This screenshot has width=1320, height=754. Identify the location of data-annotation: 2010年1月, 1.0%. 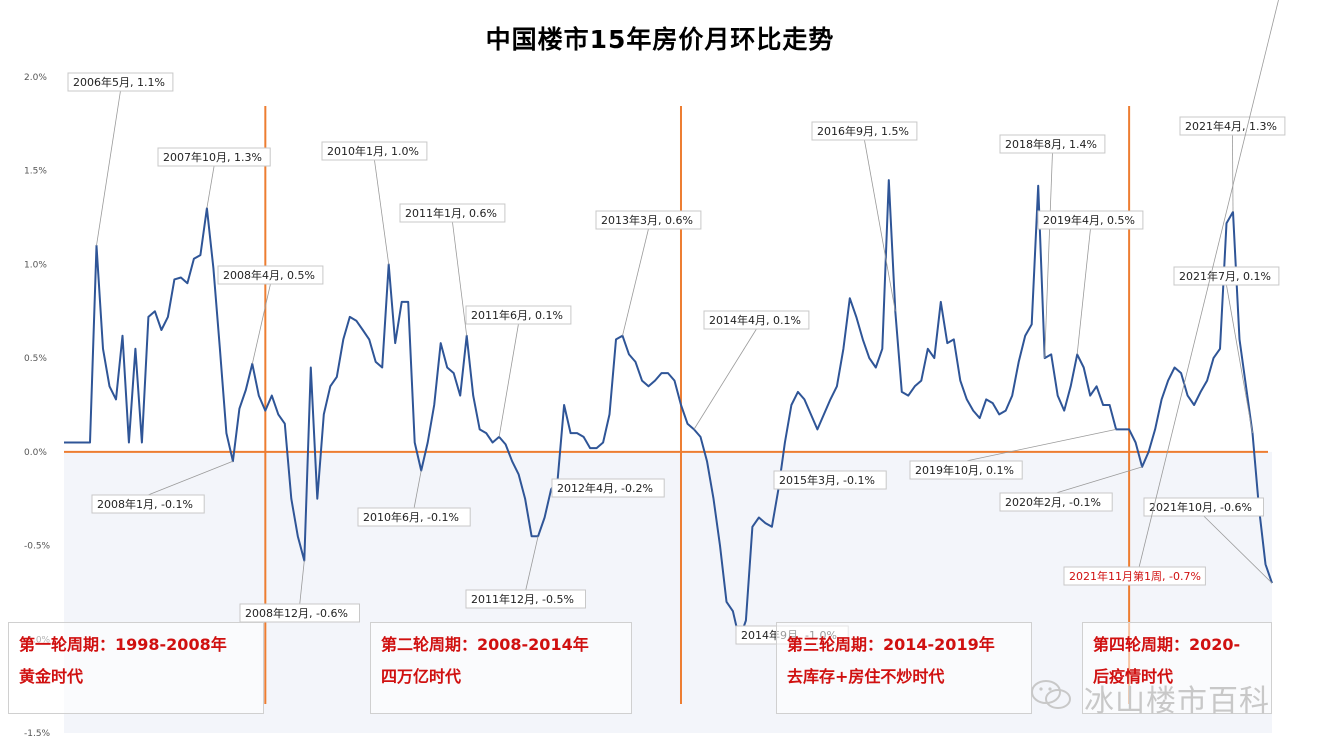
(374, 203).